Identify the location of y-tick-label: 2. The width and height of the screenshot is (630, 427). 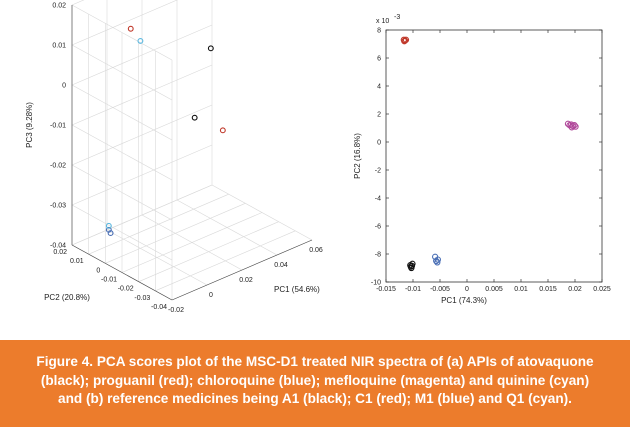
(379, 115).